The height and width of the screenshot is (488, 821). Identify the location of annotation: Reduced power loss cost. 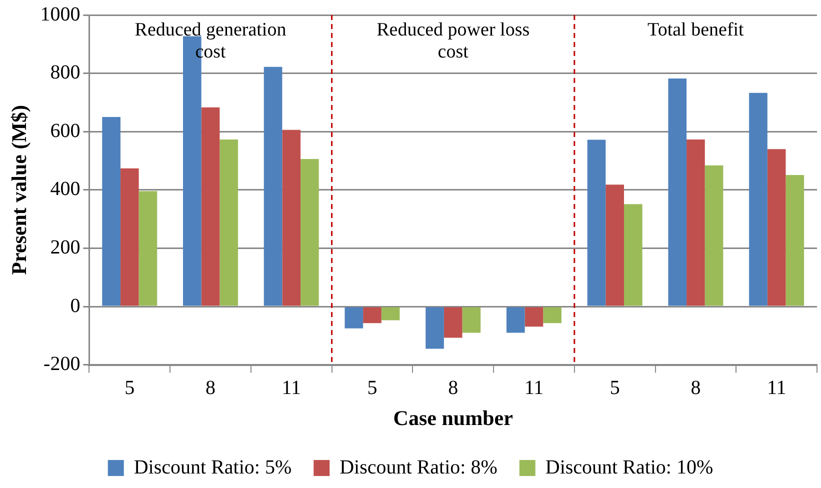
(453, 40).